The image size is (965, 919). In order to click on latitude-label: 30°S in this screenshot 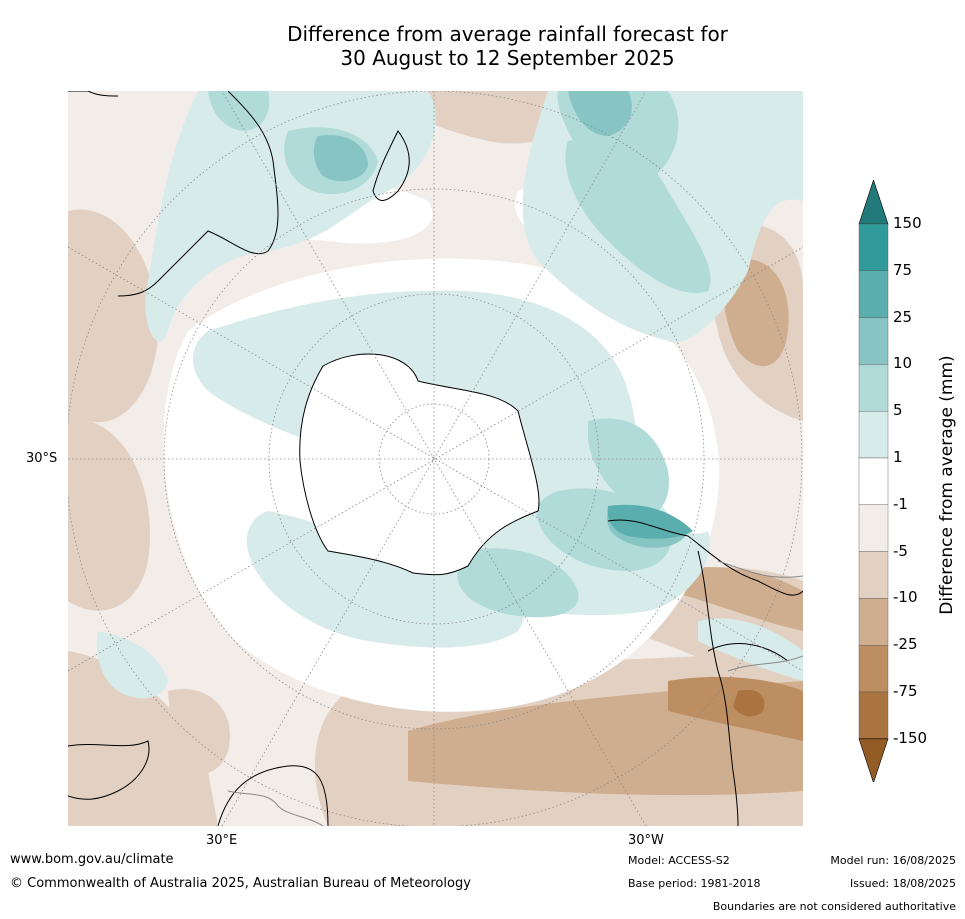, I will do `click(42, 458)`.